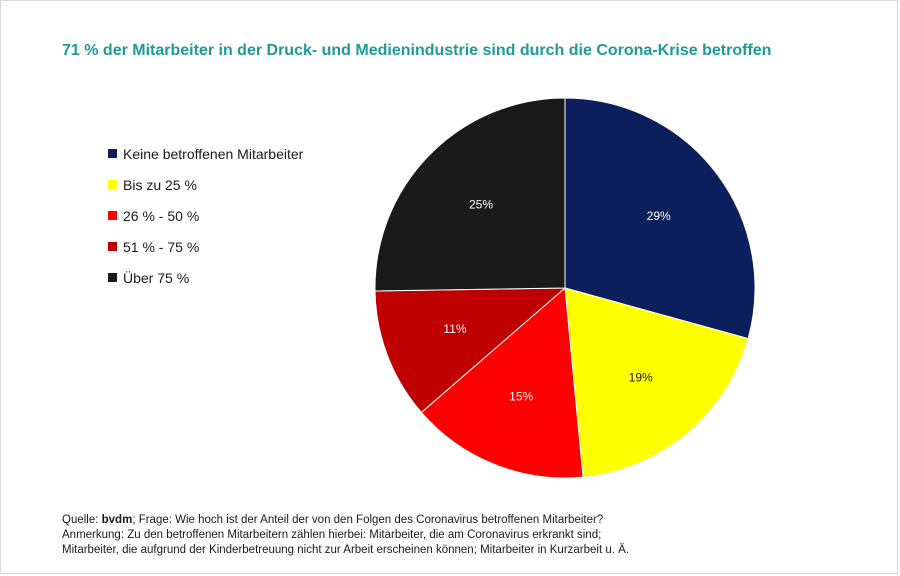 The width and height of the screenshot is (900, 576). I want to click on legend-item-26-50: 26 % - 50 %, so click(205, 215).